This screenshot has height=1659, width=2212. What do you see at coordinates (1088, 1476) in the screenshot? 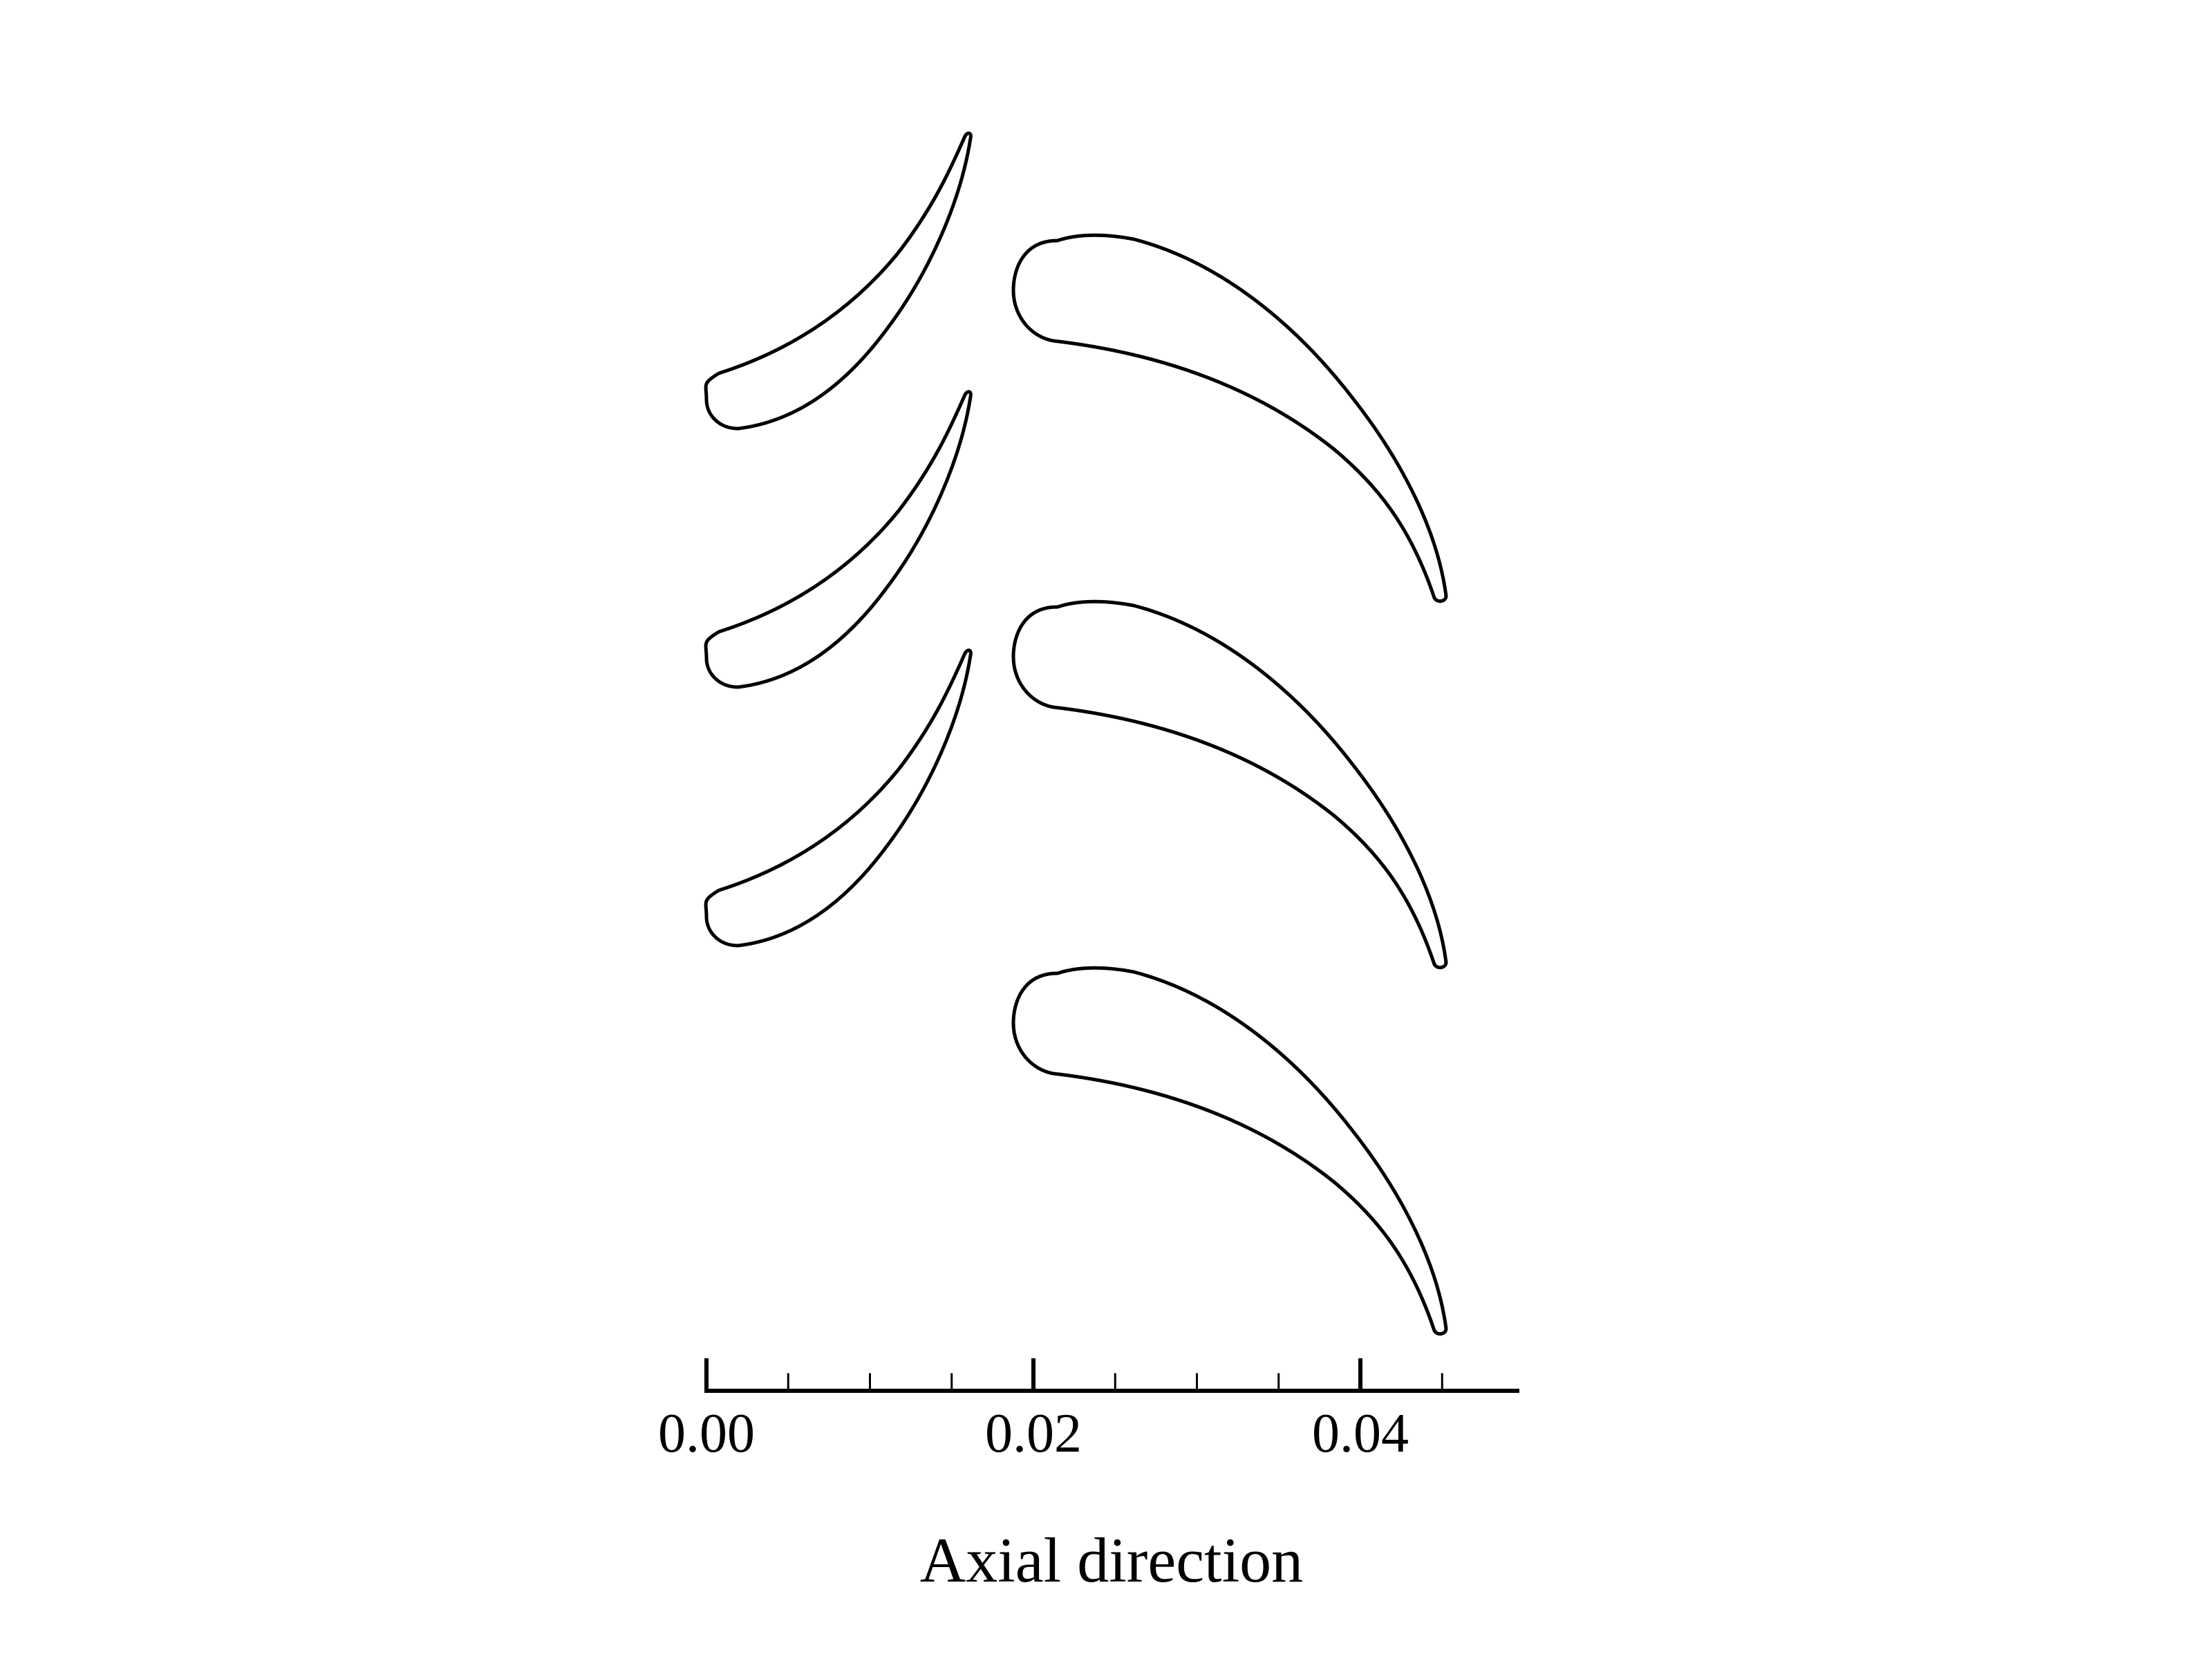
I see `x-axis: 0.00 0.02 0.04 Axial direction` at bounding box center [1088, 1476].